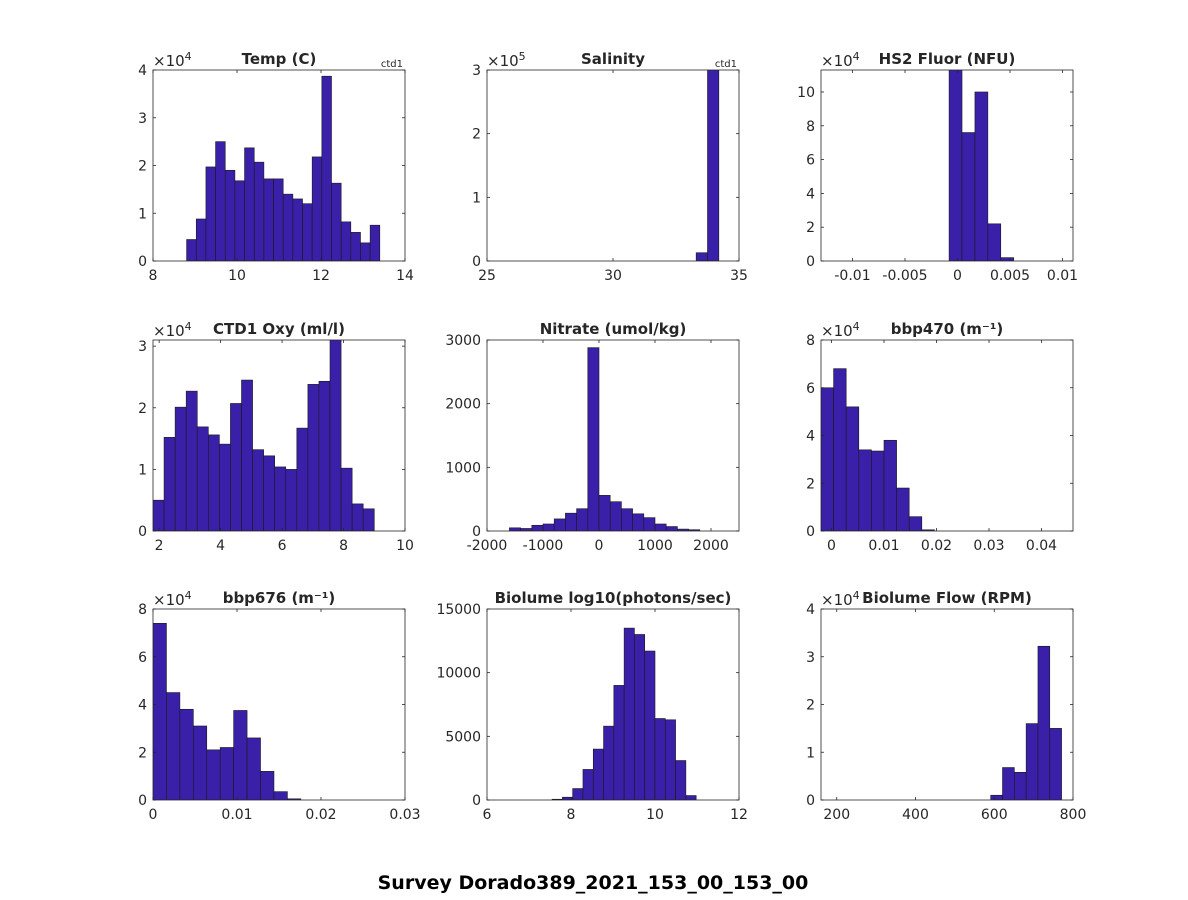  What do you see at coordinates (739, 815) in the screenshot?
I see `x-tick-label: 12` at bounding box center [739, 815].